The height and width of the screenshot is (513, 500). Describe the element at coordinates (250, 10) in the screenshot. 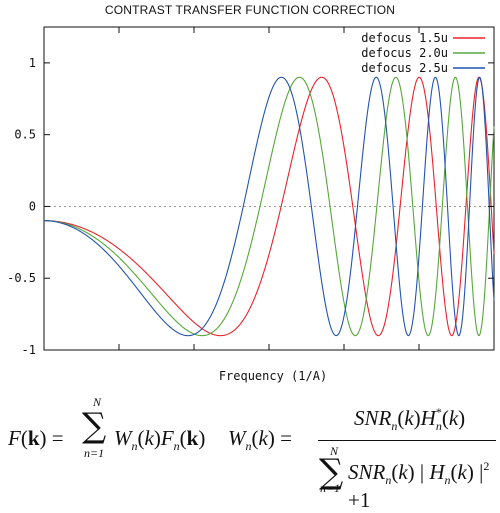

I see `chart-title: CONTRAST TRANSFER FUNCTION CORRECTION` at that location.